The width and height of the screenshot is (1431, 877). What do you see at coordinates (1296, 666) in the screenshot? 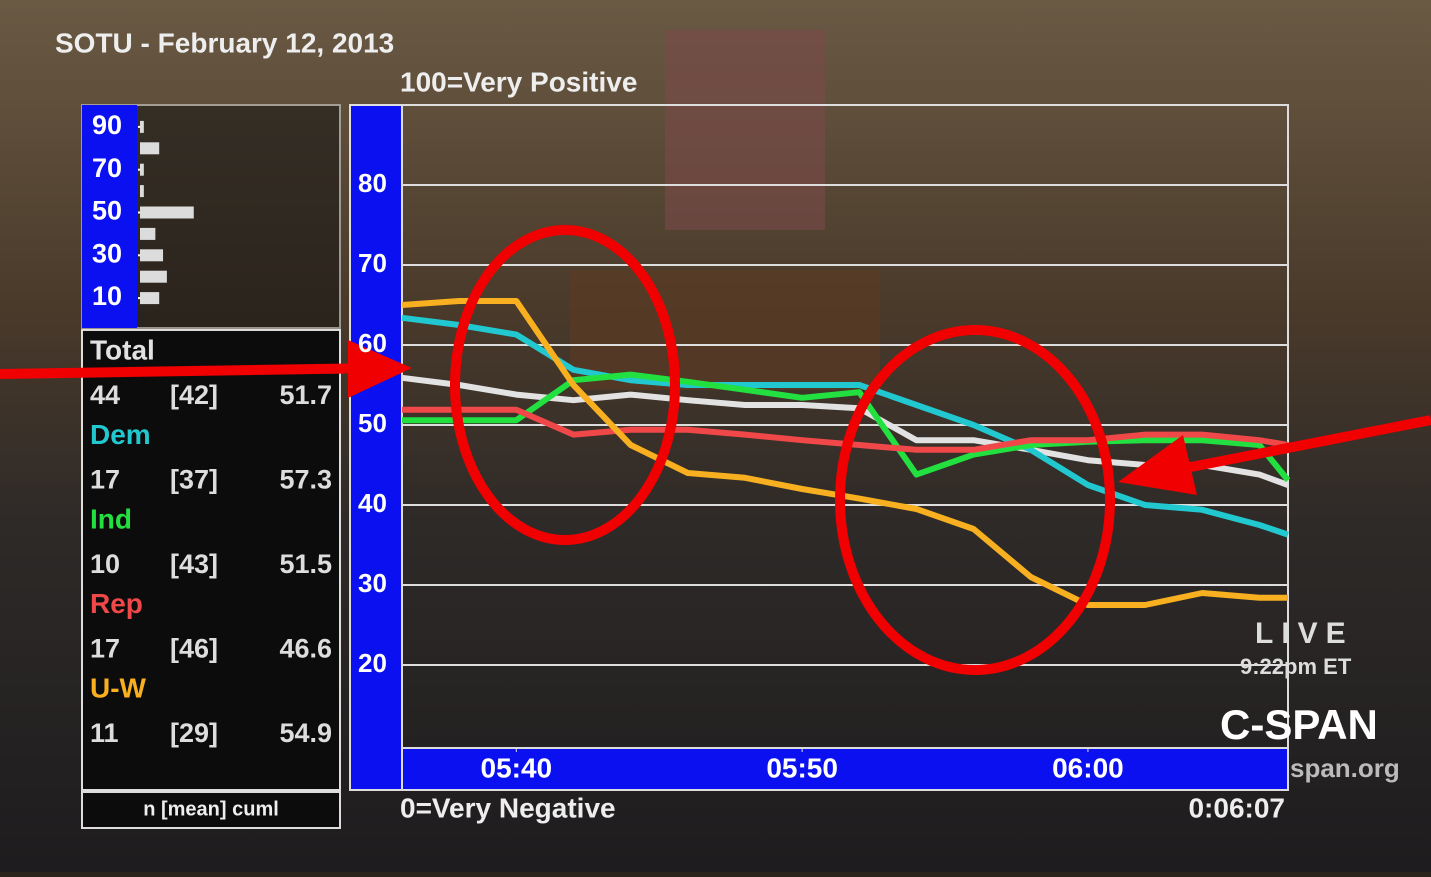
I see `time-et: 9:22pm ET` at bounding box center [1296, 666].